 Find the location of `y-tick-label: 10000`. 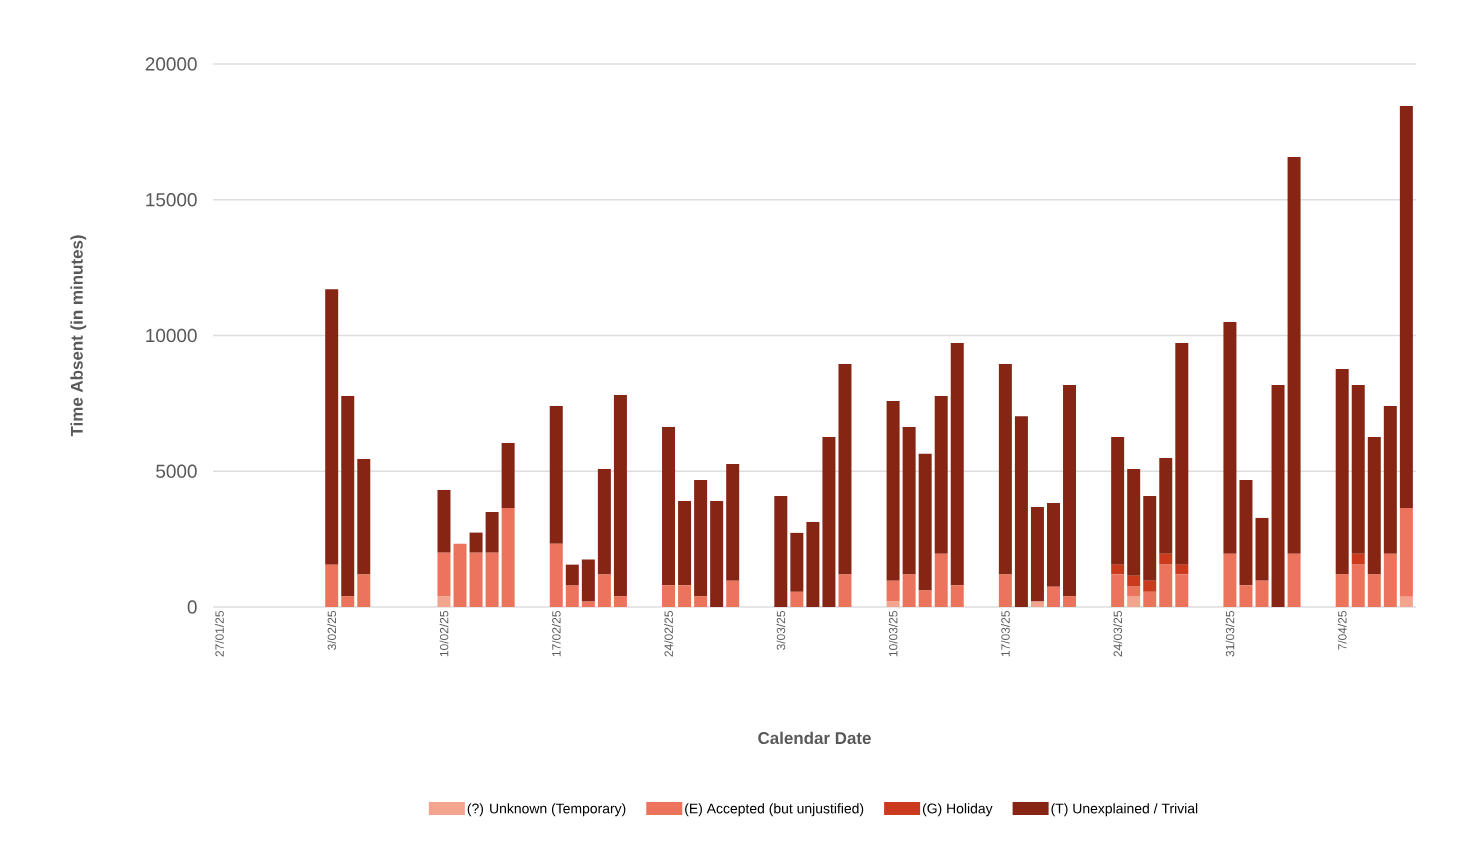

y-tick-label: 10000 is located at coordinates (171, 335).